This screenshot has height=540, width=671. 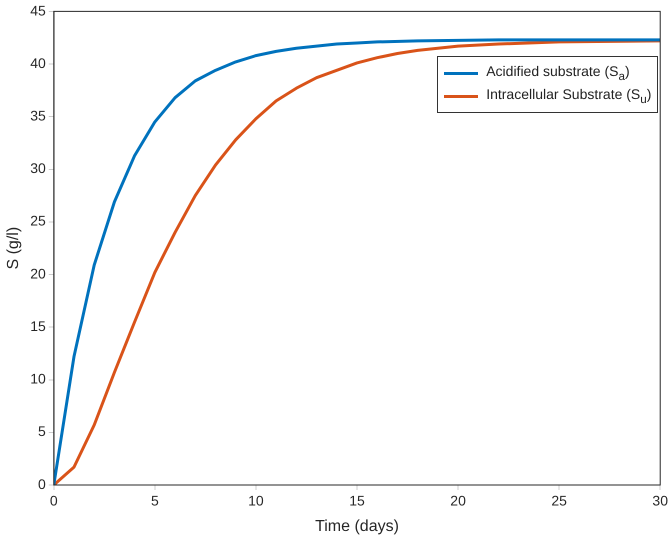 I want to click on x-tick-label: 0, so click(x=54, y=500).